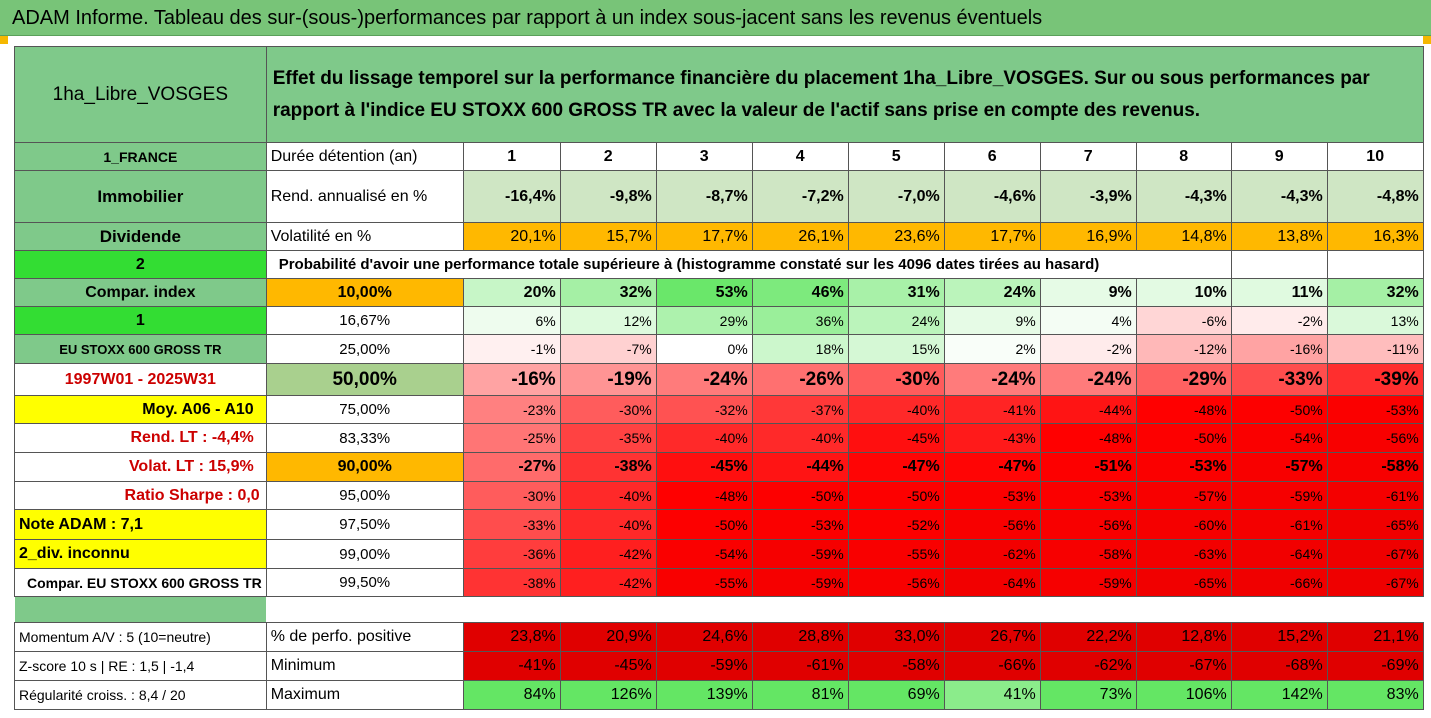  What do you see at coordinates (140, 236) in the screenshot?
I see `dividend-label: Dividende` at bounding box center [140, 236].